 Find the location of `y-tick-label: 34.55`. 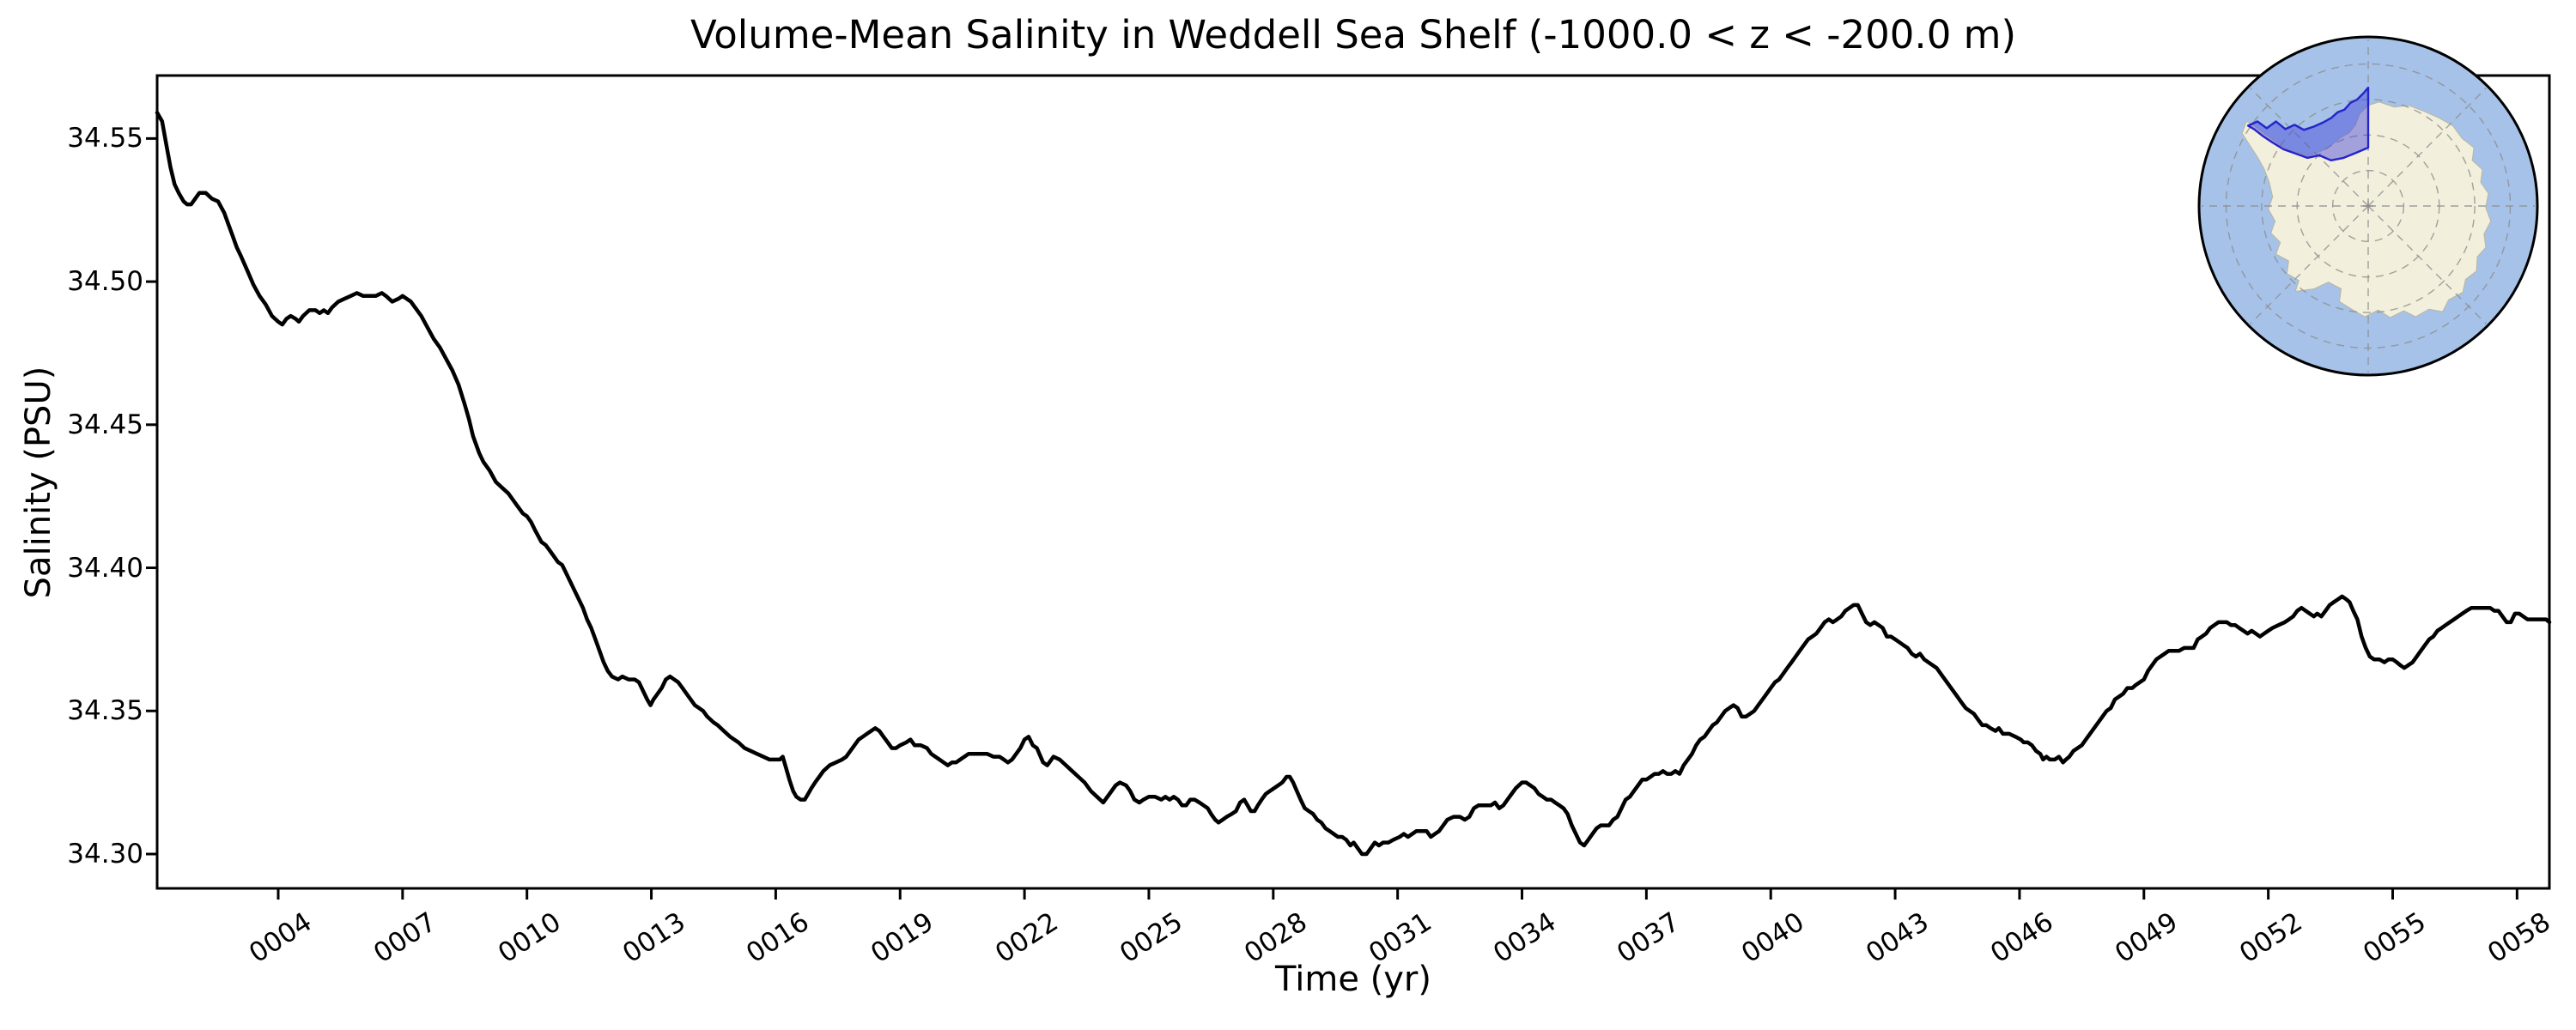

y-tick-label: 34.55 is located at coordinates (105, 138).